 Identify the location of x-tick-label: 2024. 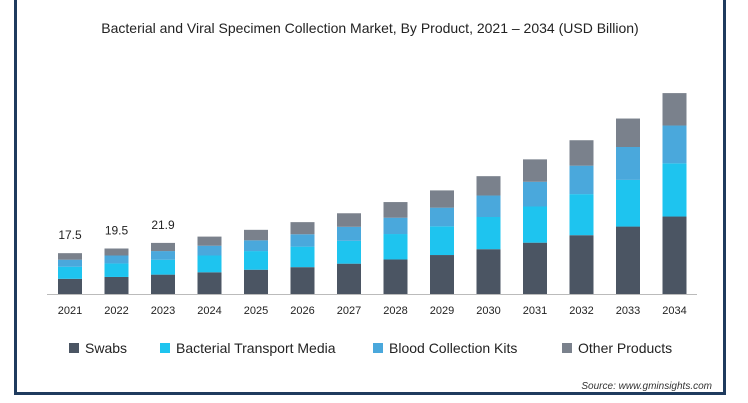
(209, 311).